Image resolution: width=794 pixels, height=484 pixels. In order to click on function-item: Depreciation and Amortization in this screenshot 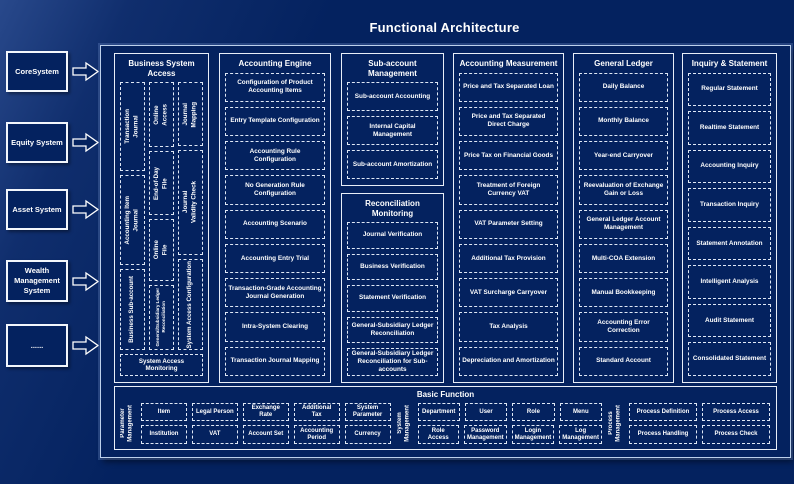, I will do `click(508, 361)`.